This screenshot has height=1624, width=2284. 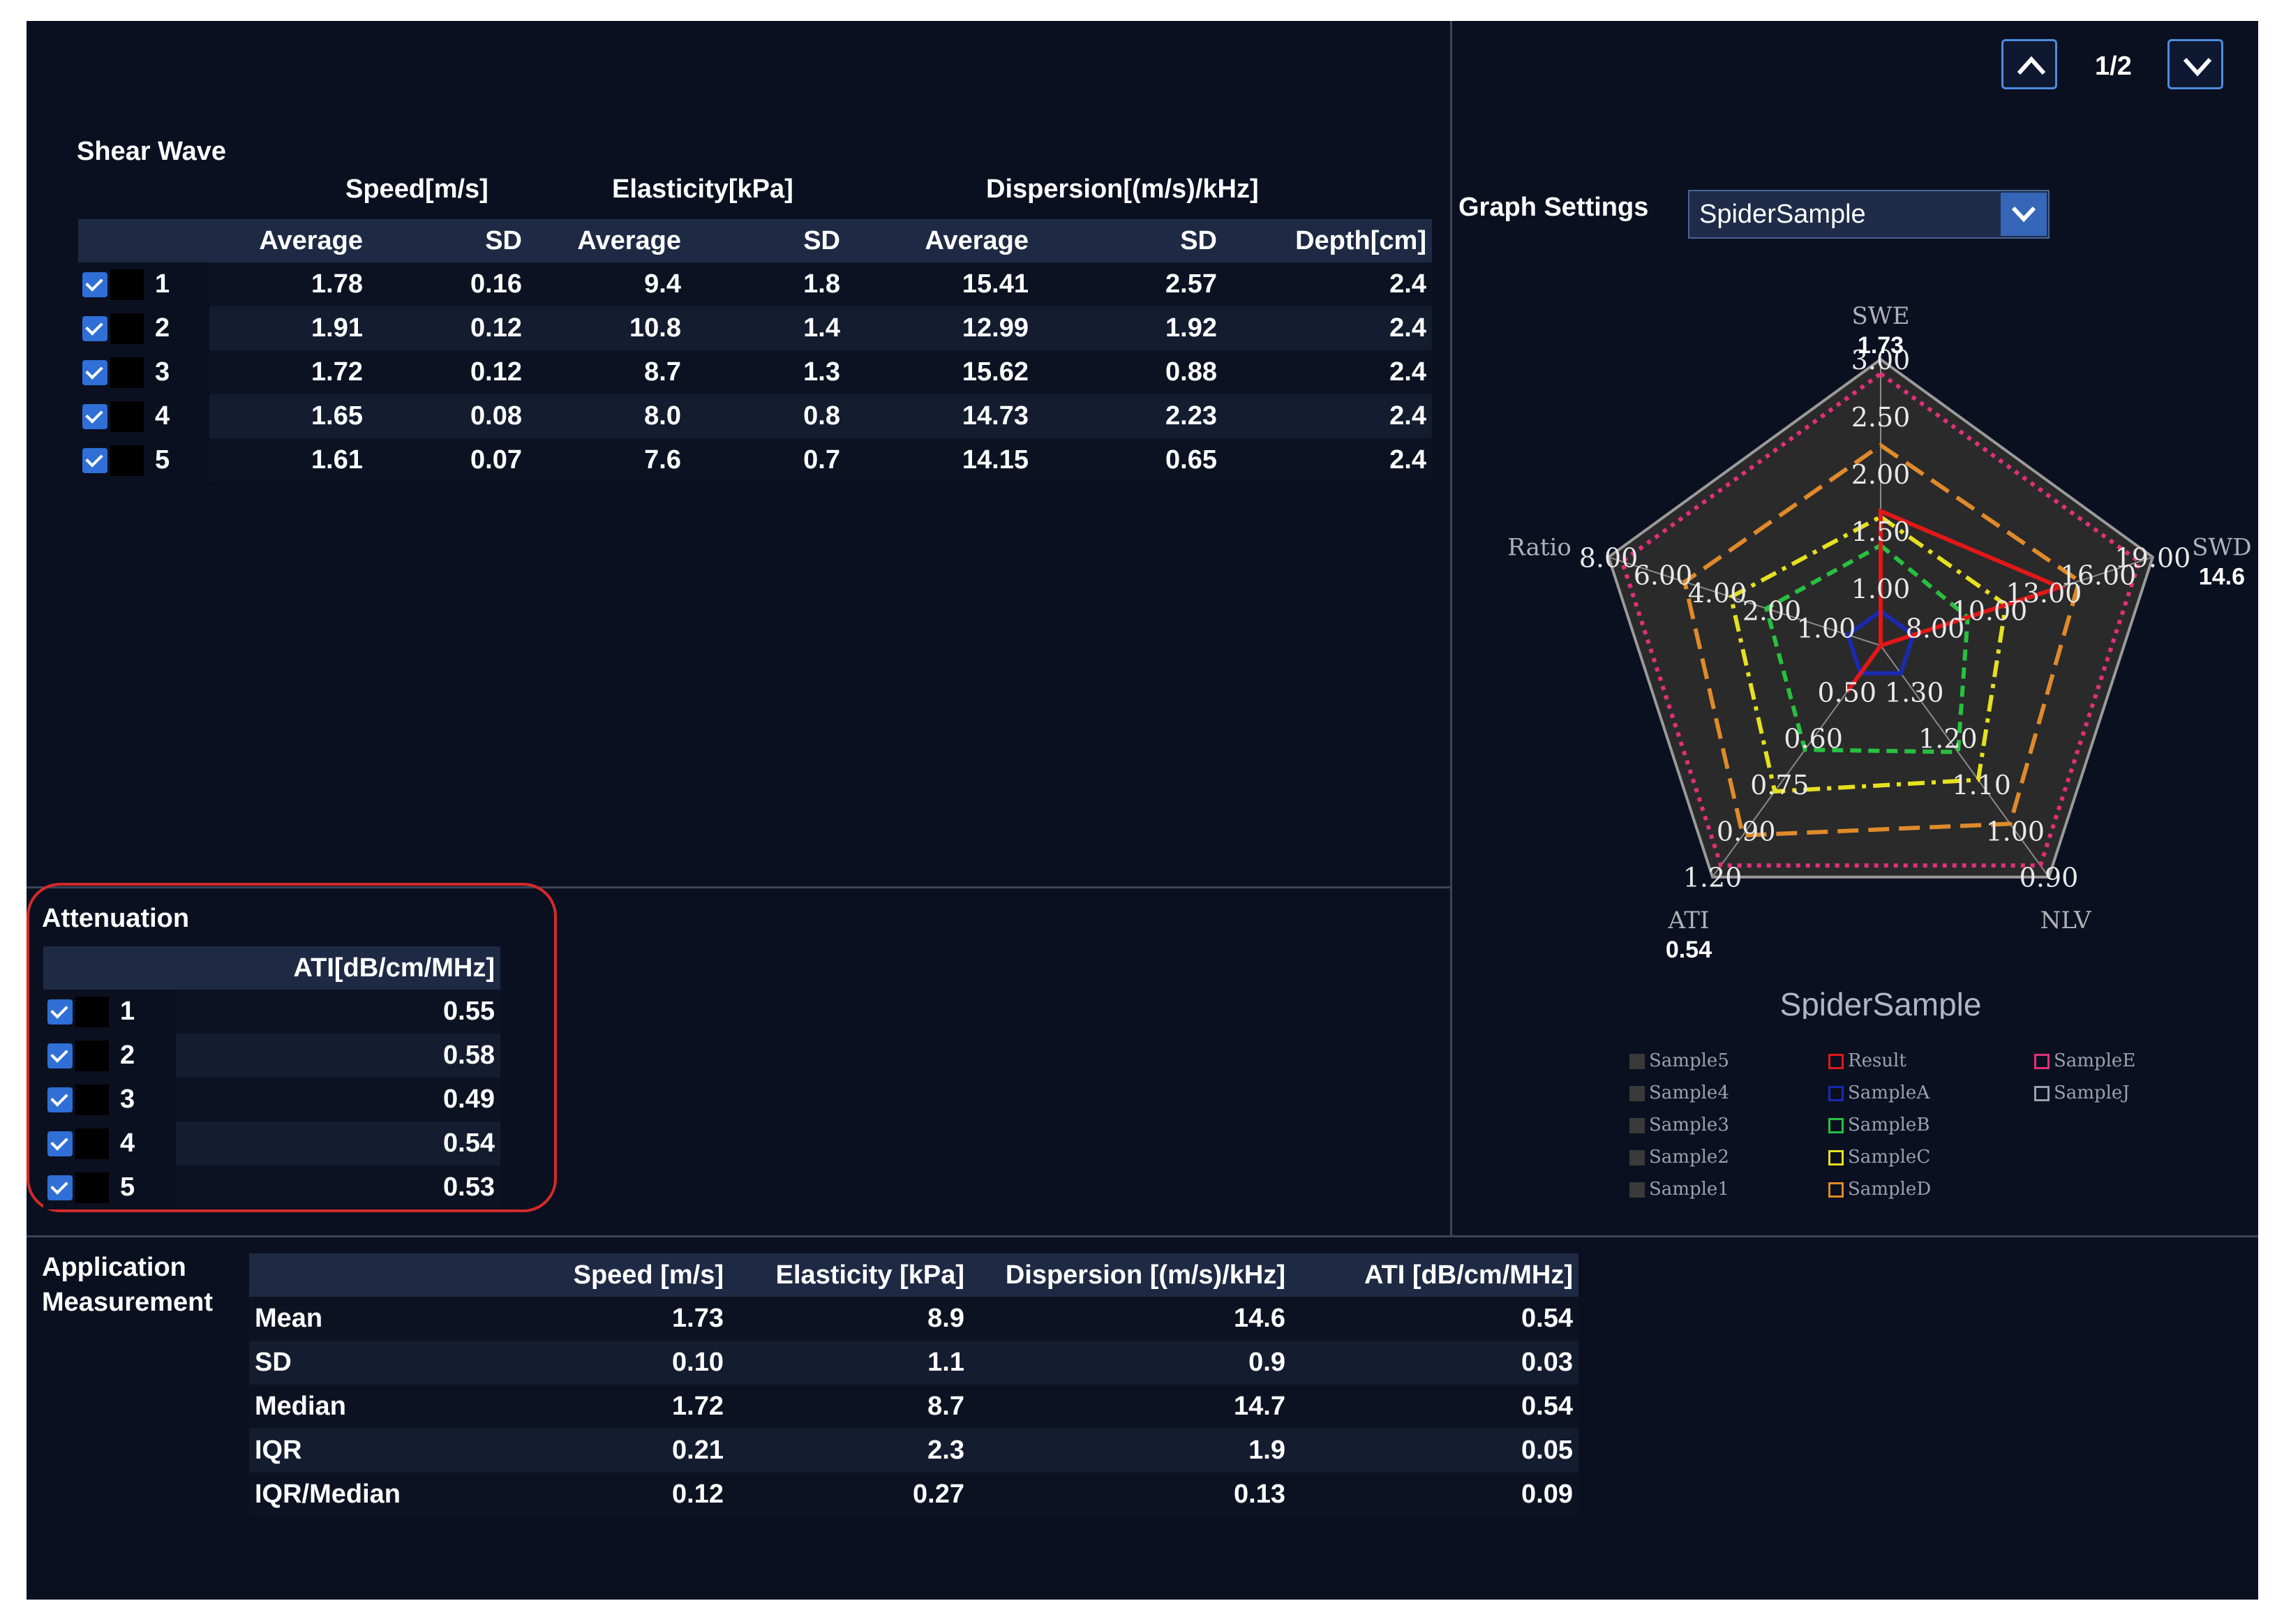 I want to click on cell-dispersion-sd: 2.57, so click(x=1128, y=284).